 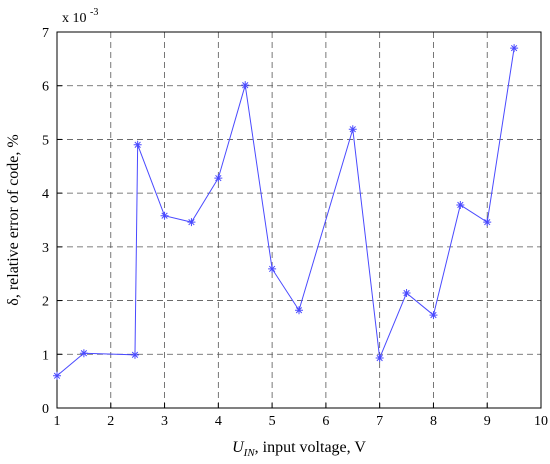 What do you see at coordinates (272, 421) in the screenshot?
I see `x-tick-label: 5` at bounding box center [272, 421].